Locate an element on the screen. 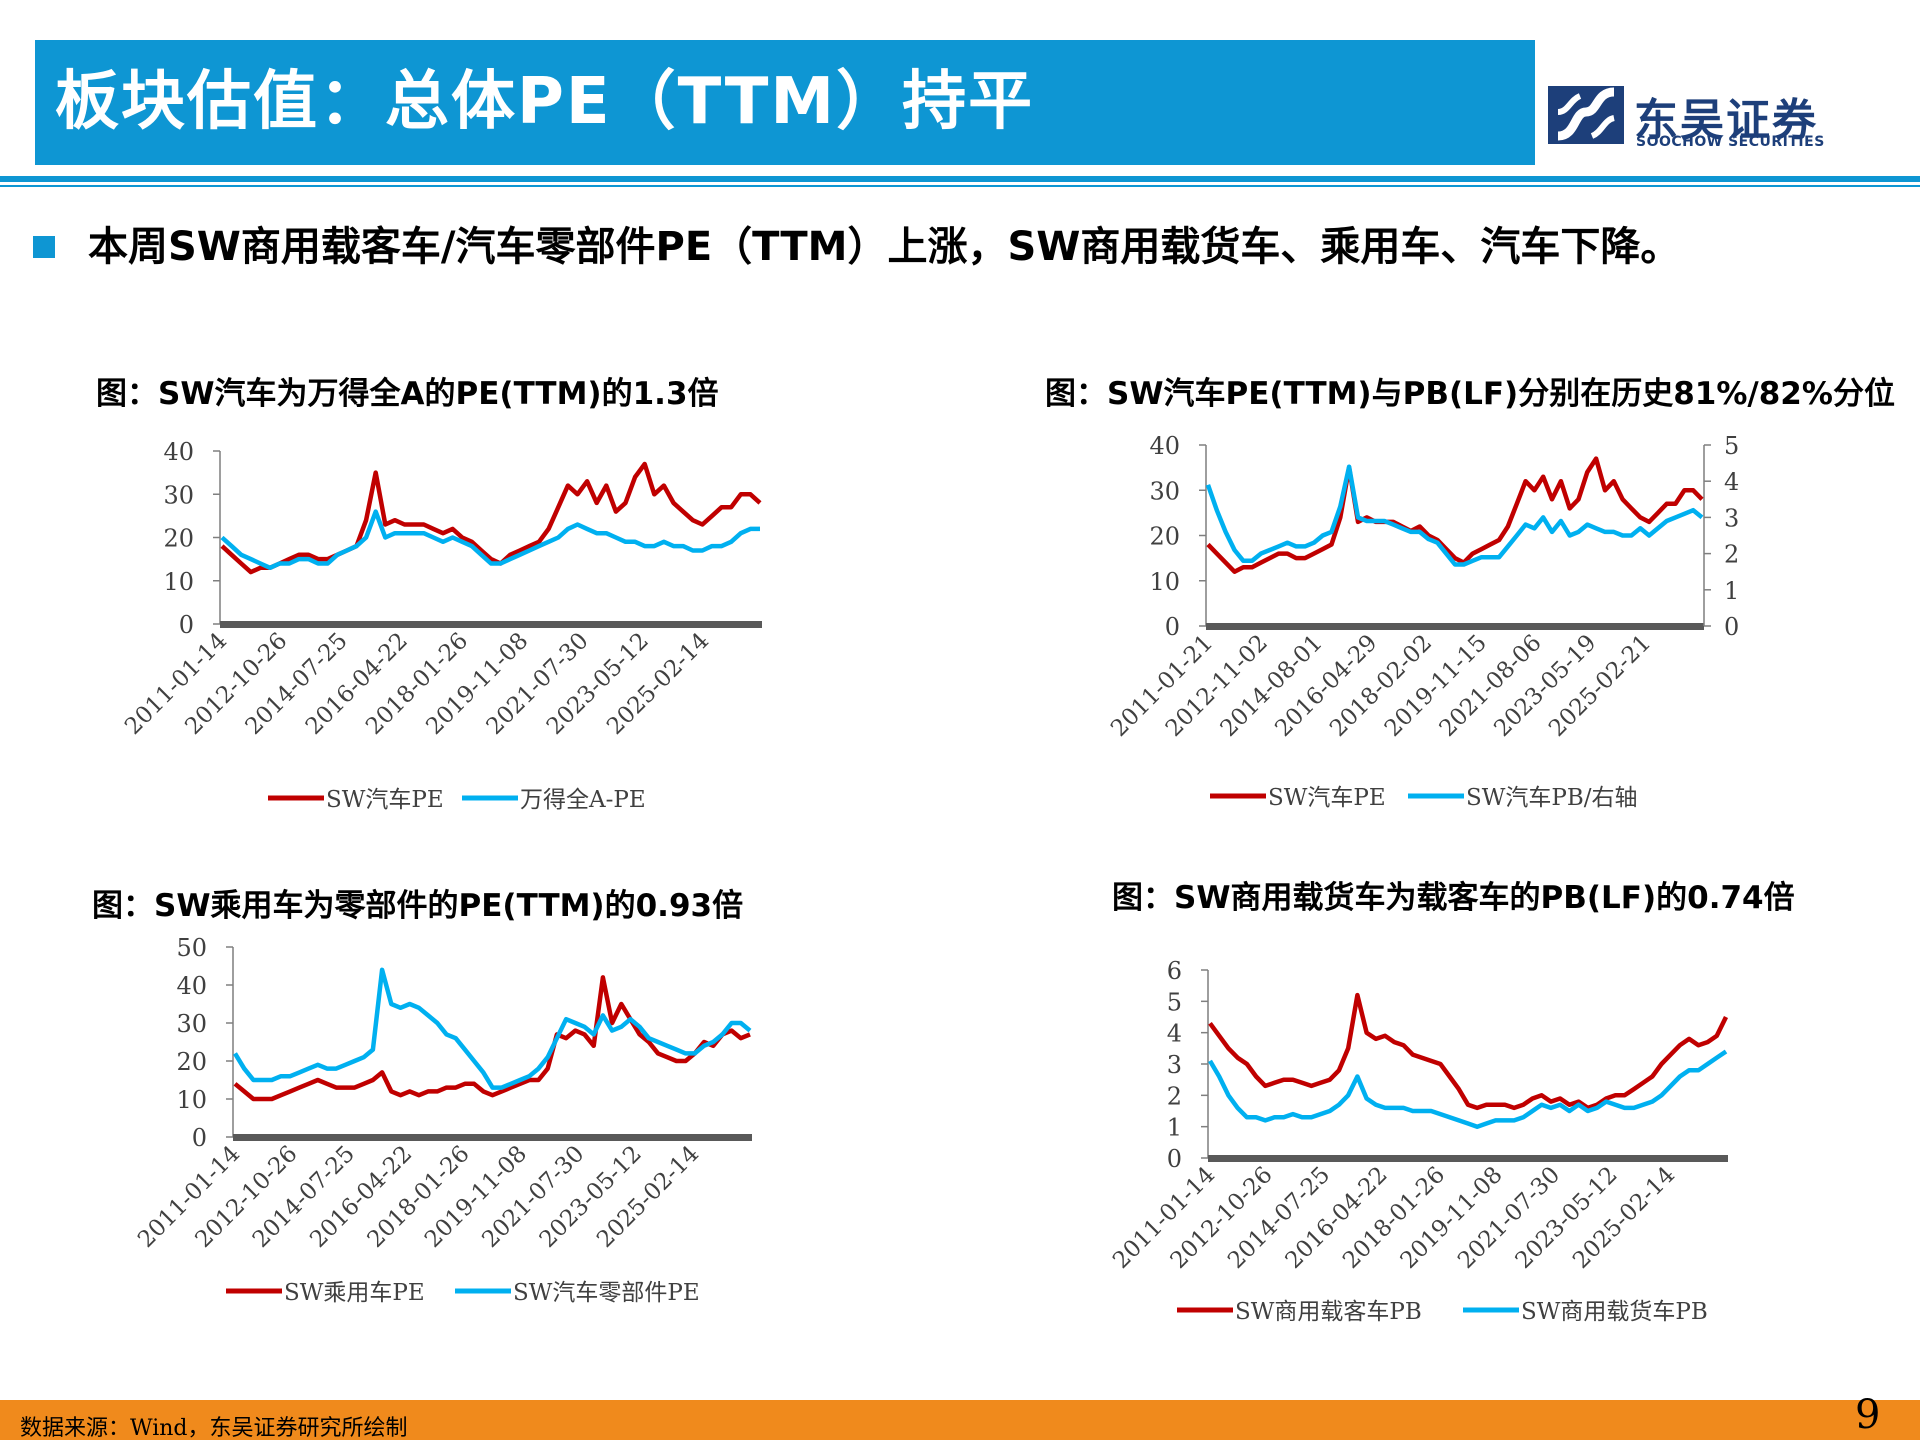 The height and width of the screenshot is (1442, 1920). y2-tick-label: 4 is located at coordinates (1731, 482).